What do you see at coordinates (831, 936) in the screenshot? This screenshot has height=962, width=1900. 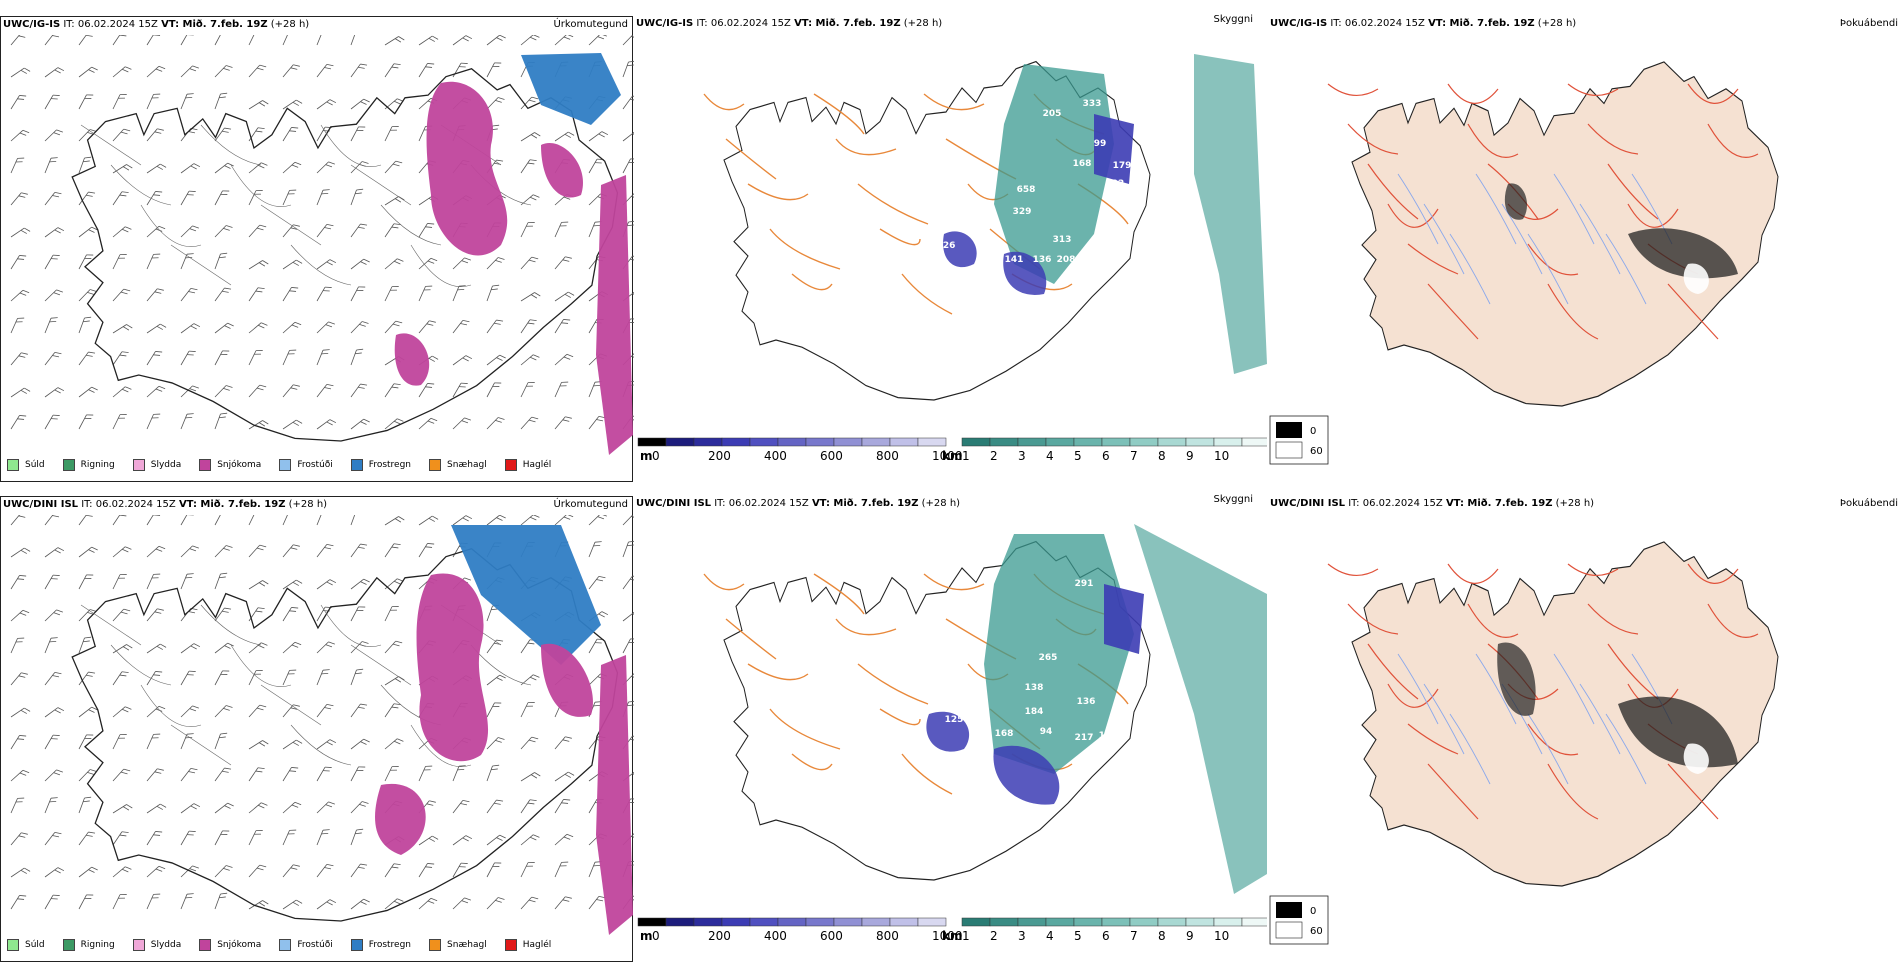 I see `ceiling-tick-label: 600` at bounding box center [831, 936].